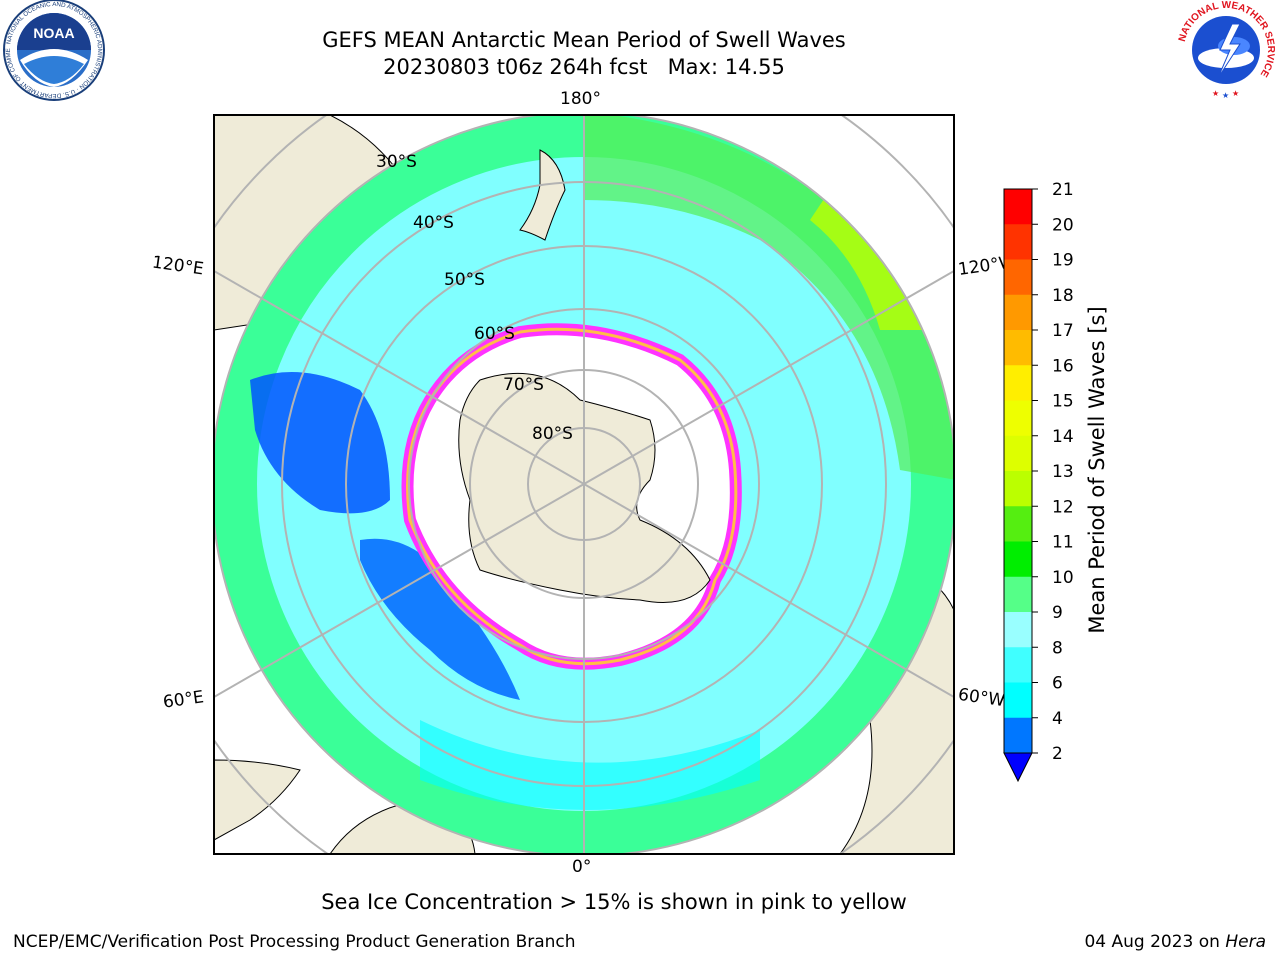 The image size is (1280, 960). What do you see at coordinates (542, 195) in the screenshot?
I see `land-nz` at bounding box center [542, 195].